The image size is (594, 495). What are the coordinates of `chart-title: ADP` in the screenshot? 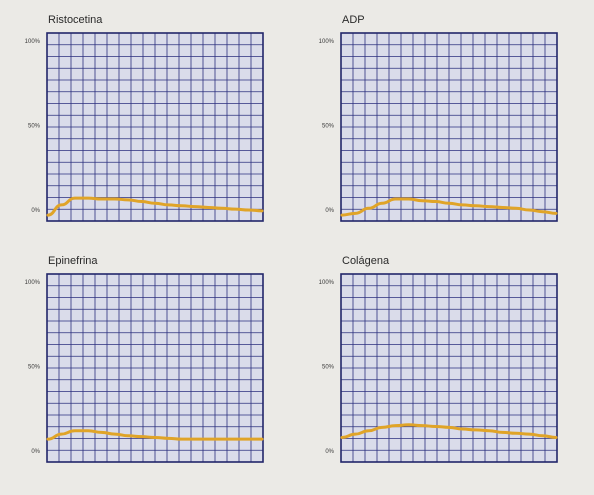 It's located at (353, 20).